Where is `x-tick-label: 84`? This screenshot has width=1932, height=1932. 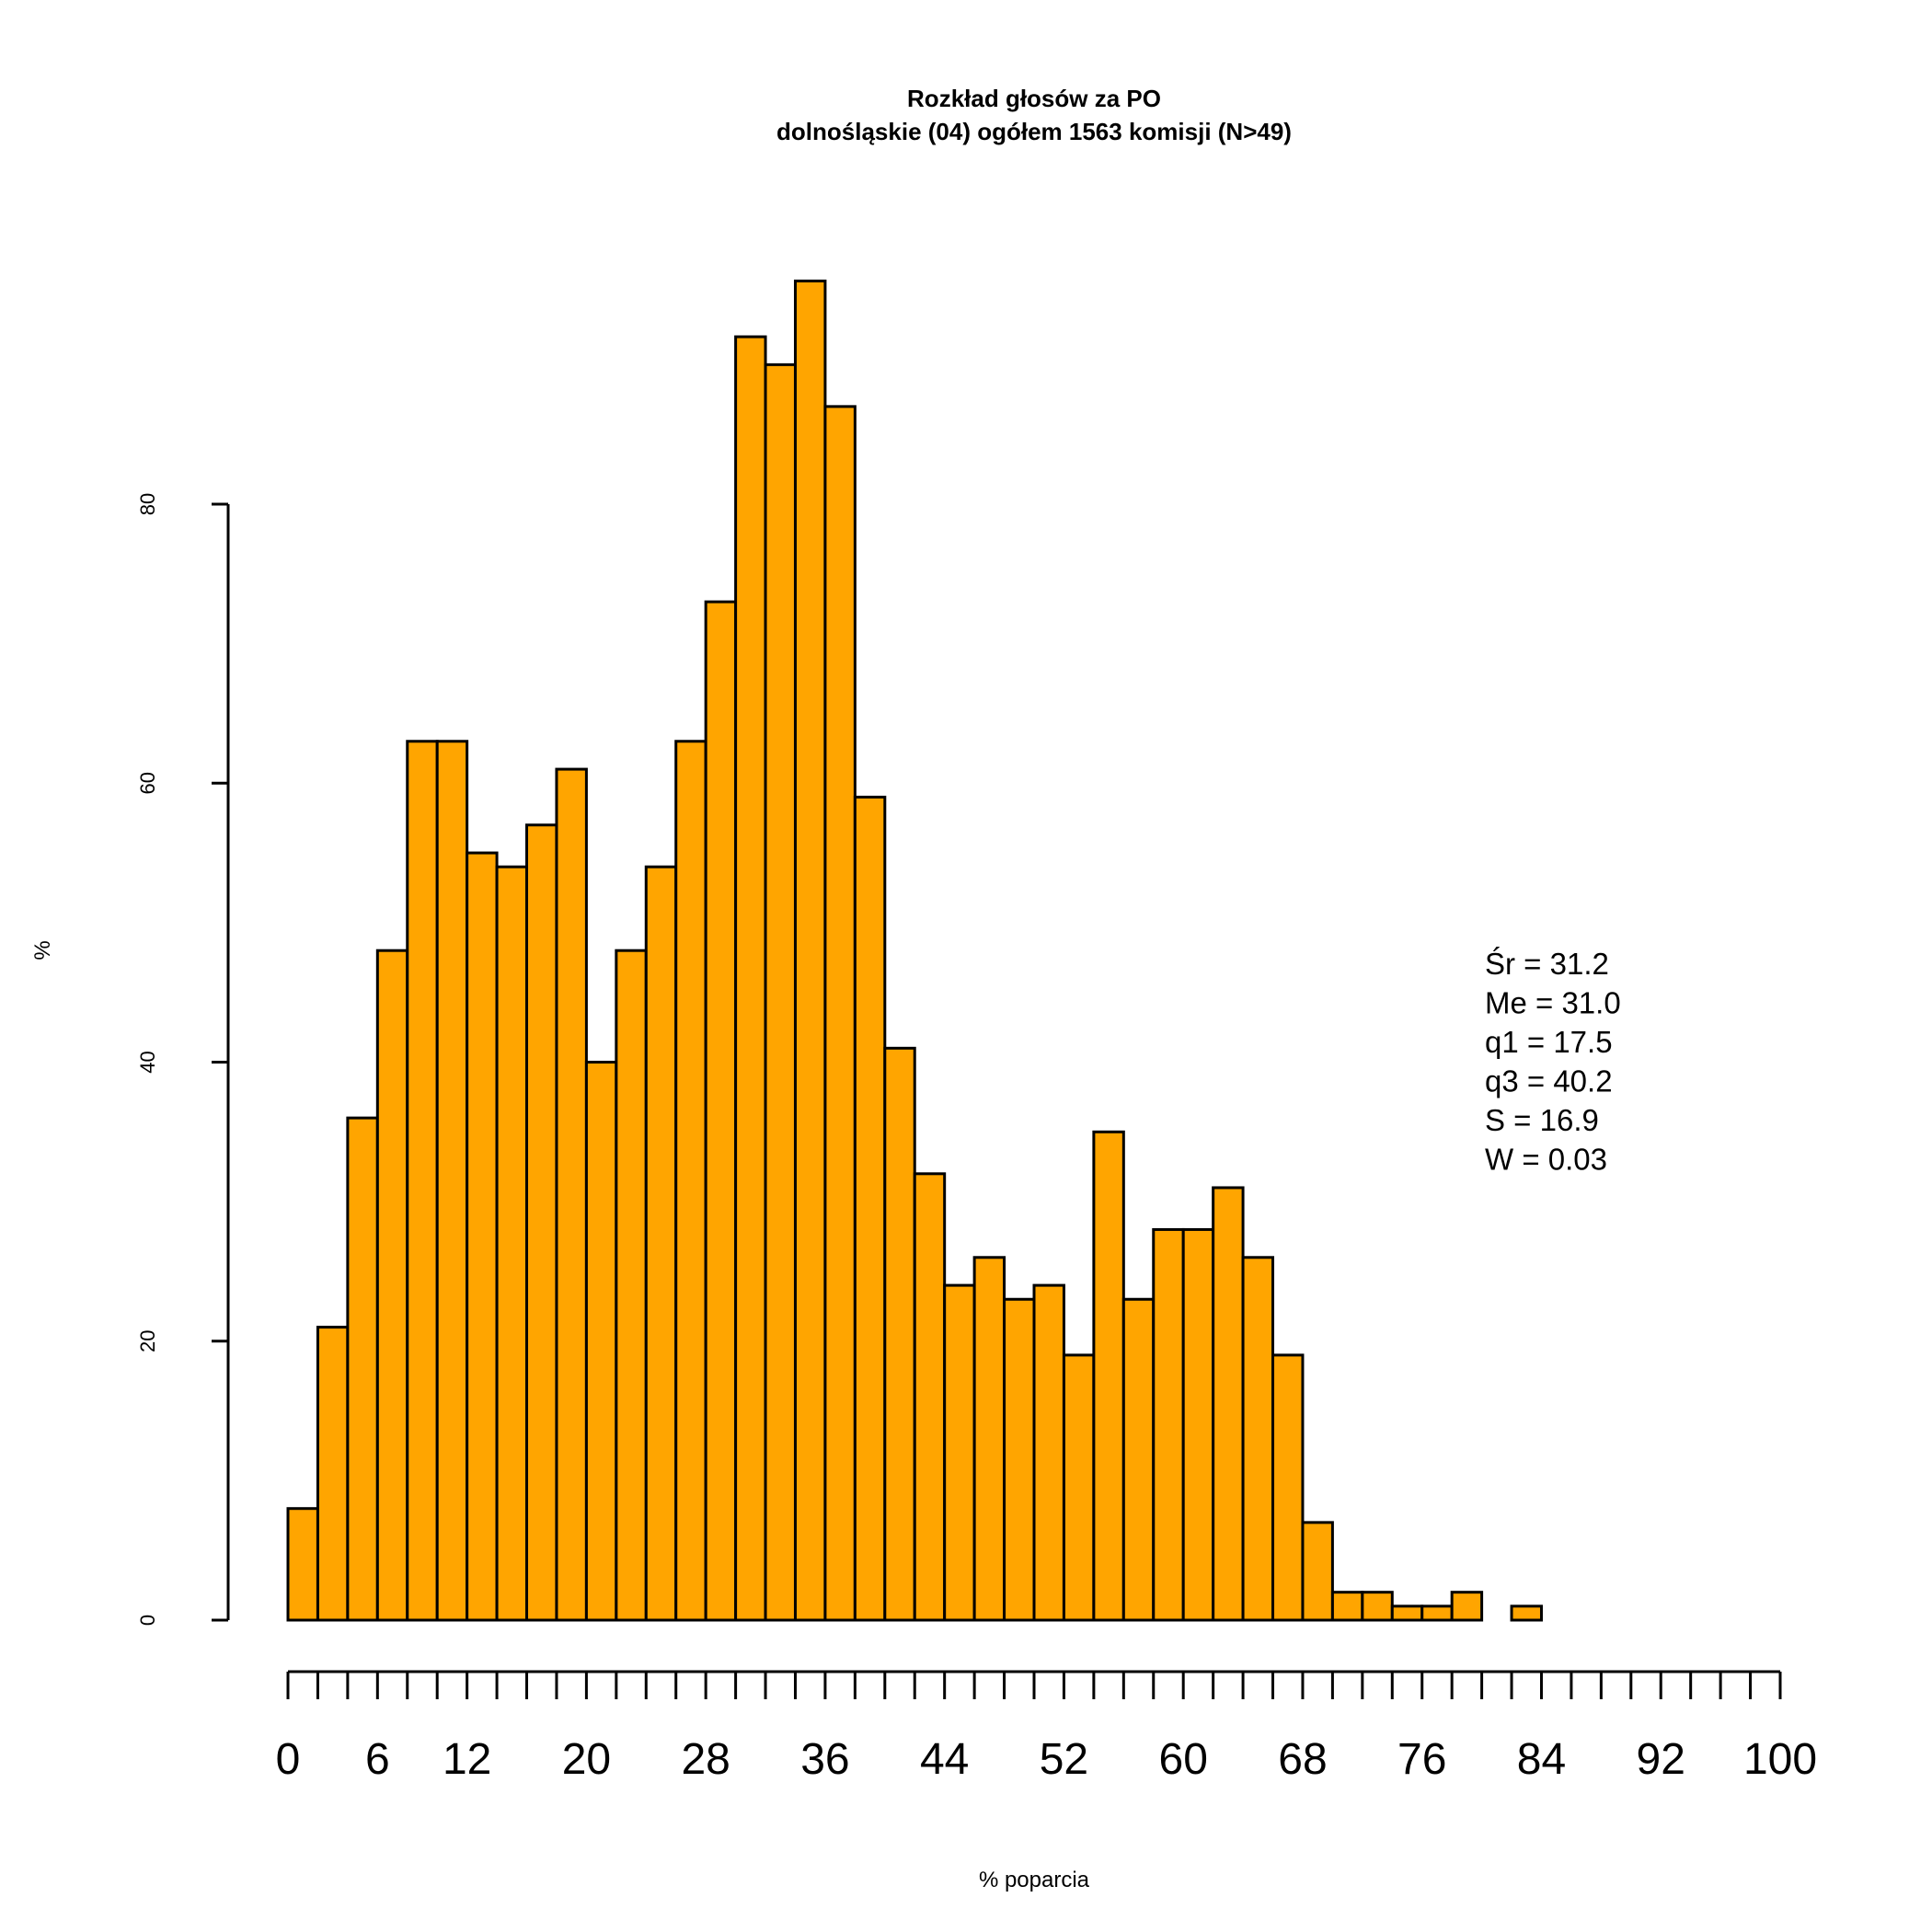
x-tick-label: 84 is located at coordinates (1541, 1759).